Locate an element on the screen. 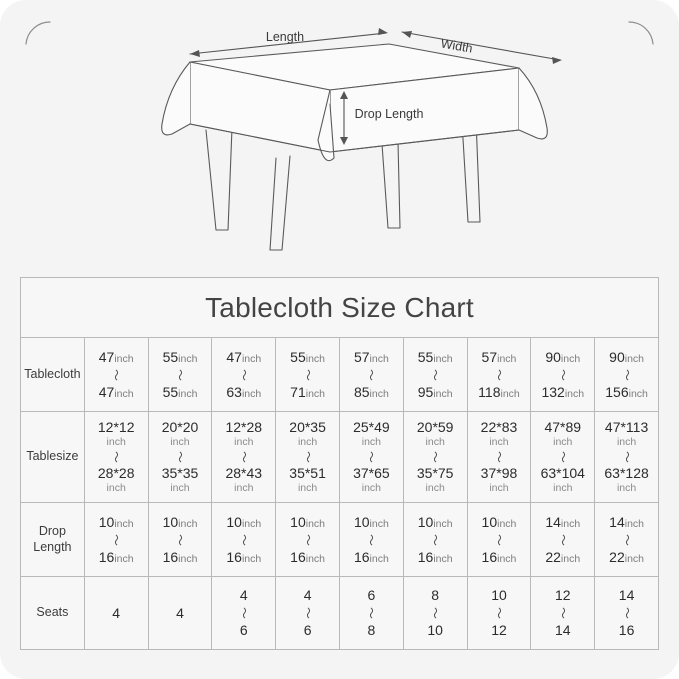 This screenshot has height=679, width=679. value-min: 12*28 is located at coordinates (244, 427).